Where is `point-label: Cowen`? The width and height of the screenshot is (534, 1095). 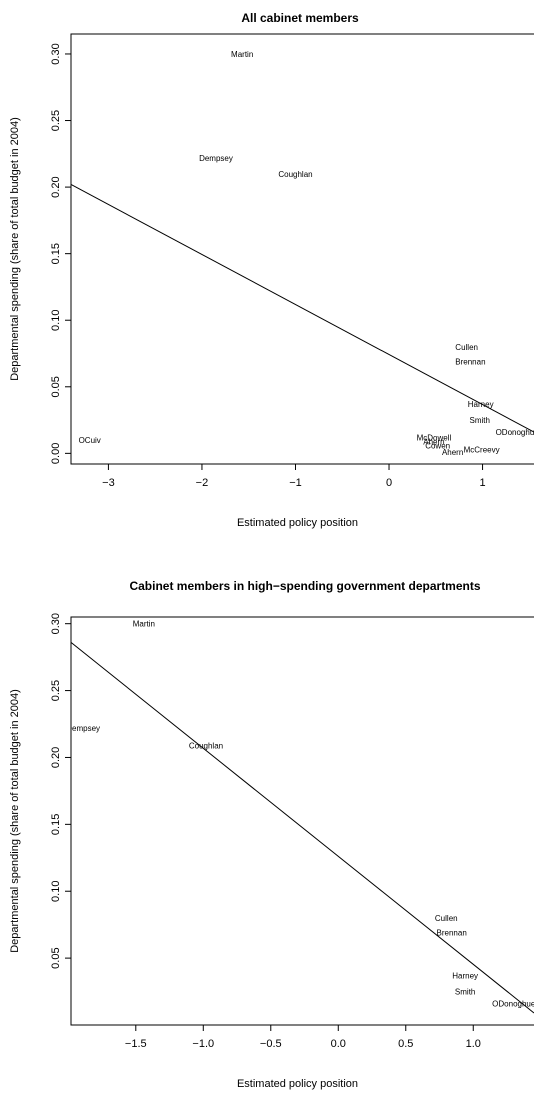
point-label: Cowen is located at coordinates (437, 445).